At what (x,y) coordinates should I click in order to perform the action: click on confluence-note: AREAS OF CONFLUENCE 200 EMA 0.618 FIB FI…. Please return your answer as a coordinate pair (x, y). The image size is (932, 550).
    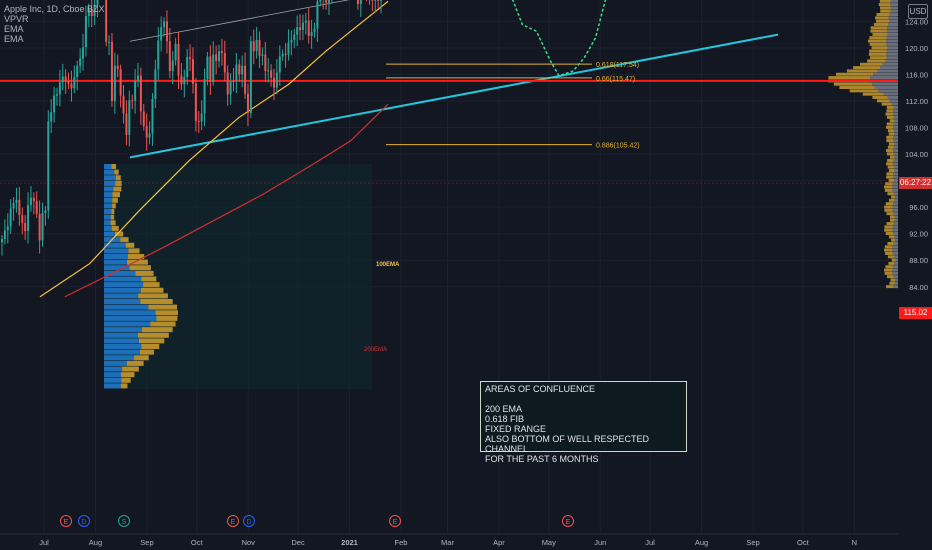
    Looking at the image, I should click on (583, 422).